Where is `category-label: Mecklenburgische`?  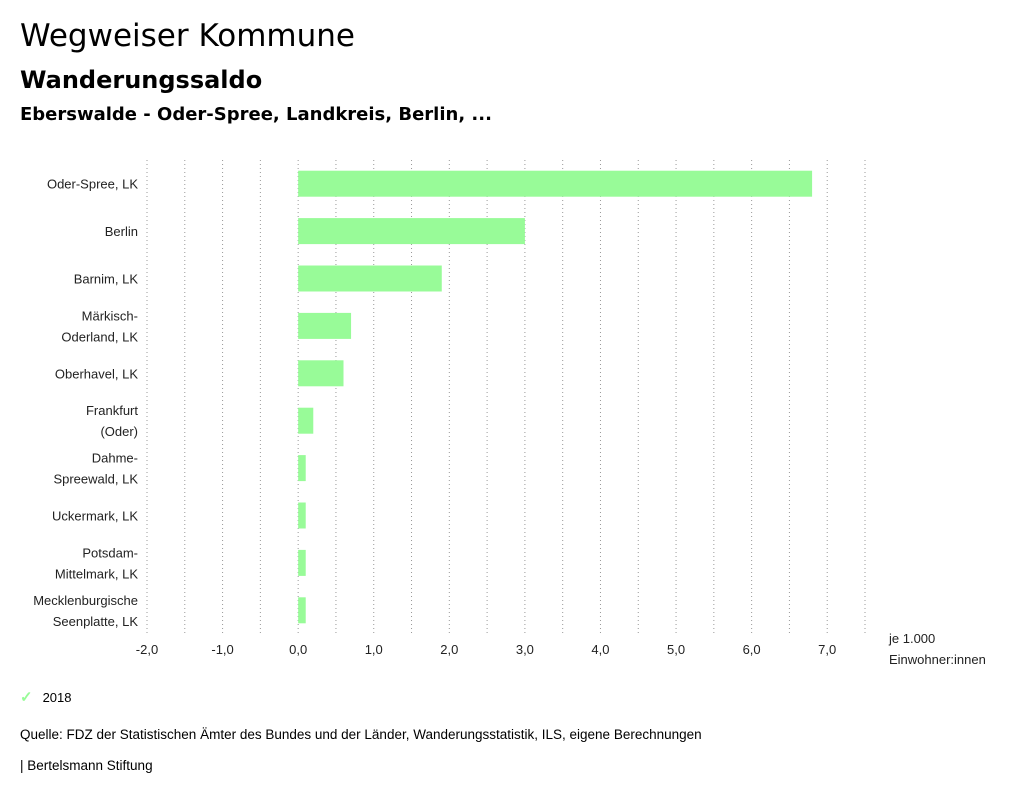 category-label: Mecklenburgische is located at coordinates (85, 600).